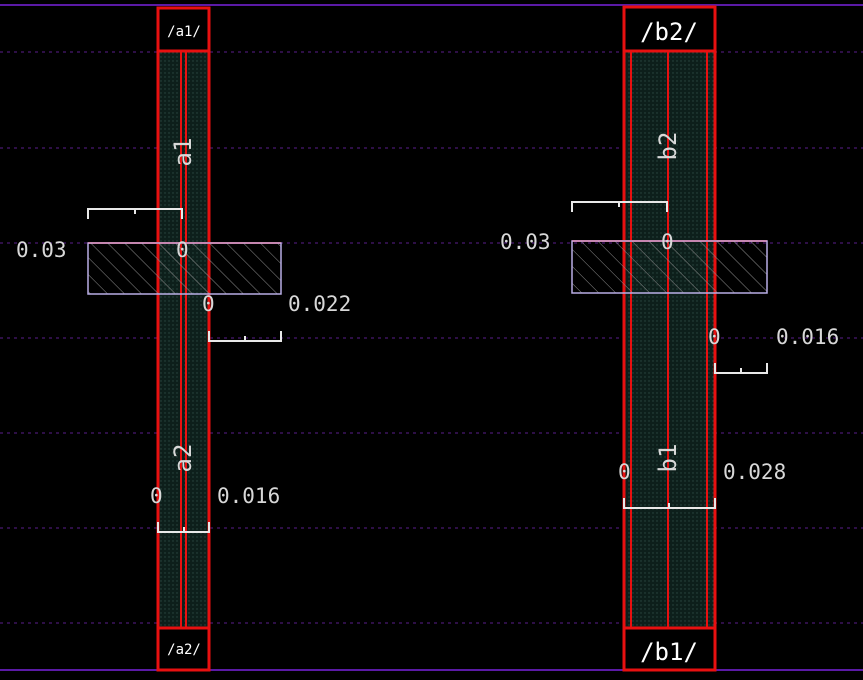 The height and width of the screenshot is (680, 863). Describe the element at coordinates (525, 242) in the screenshot. I see `right-gate-width-label: 0.03` at that location.